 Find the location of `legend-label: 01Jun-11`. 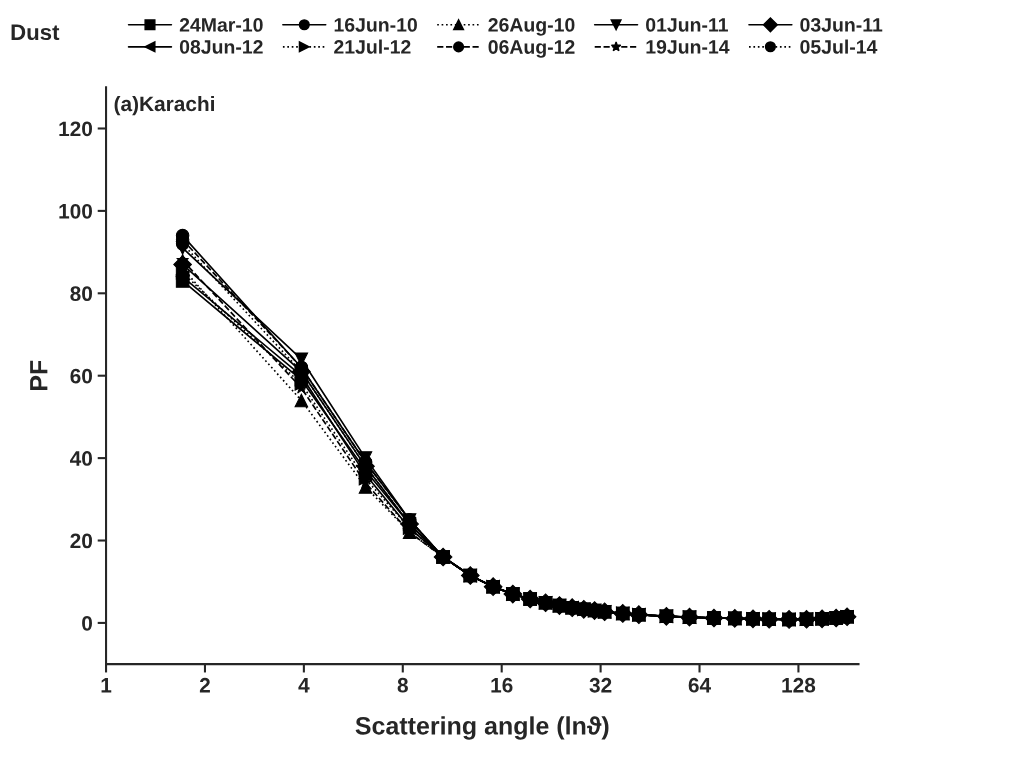

legend-label: 01Jun-11 is located at coordinates (687, 25).